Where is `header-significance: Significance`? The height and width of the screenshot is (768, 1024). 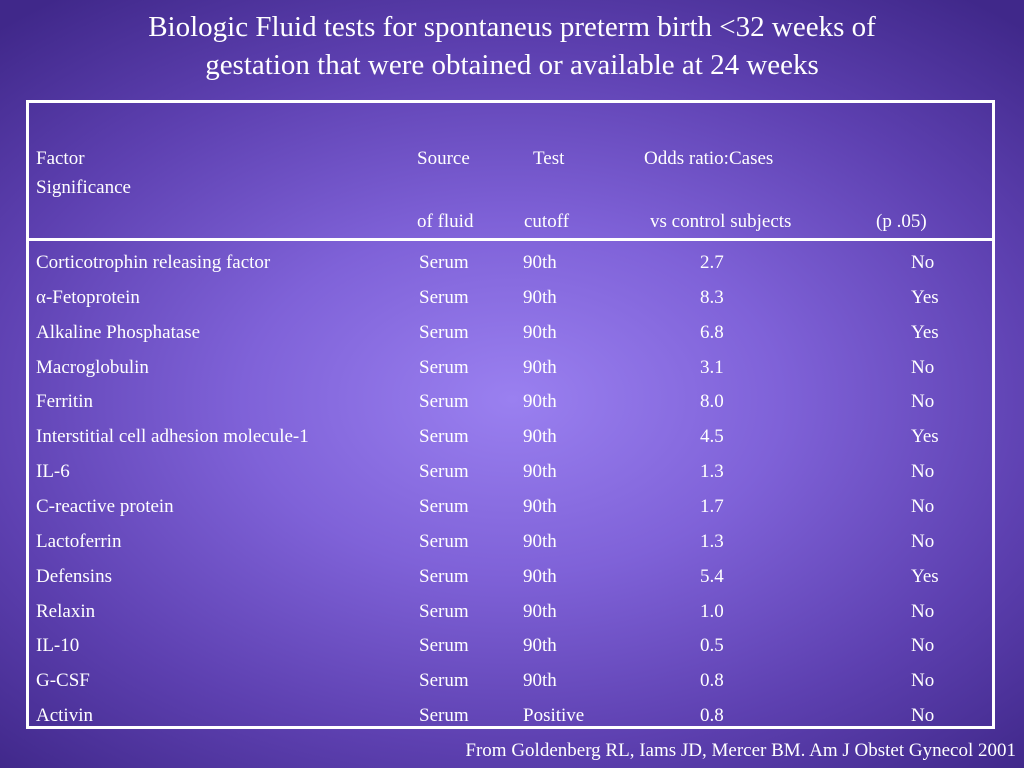
header-significance: Significance is located at coordinates (83, 187).